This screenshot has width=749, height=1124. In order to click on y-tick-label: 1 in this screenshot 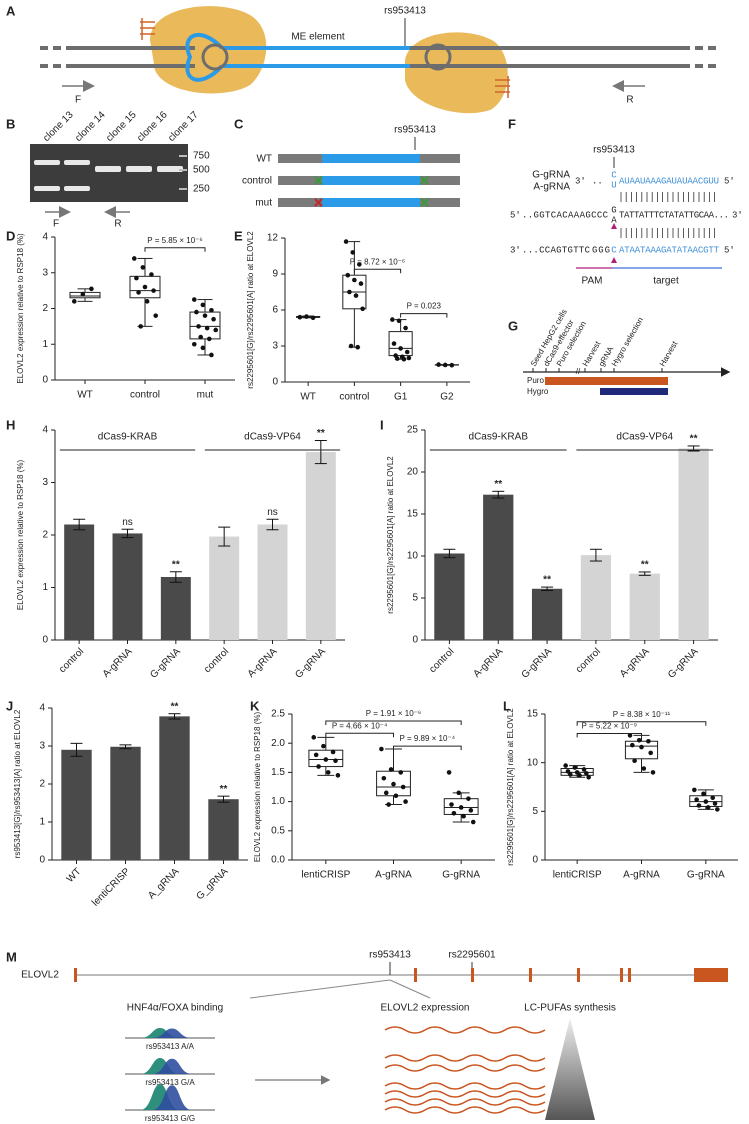, I will do `click(45, 587)`.